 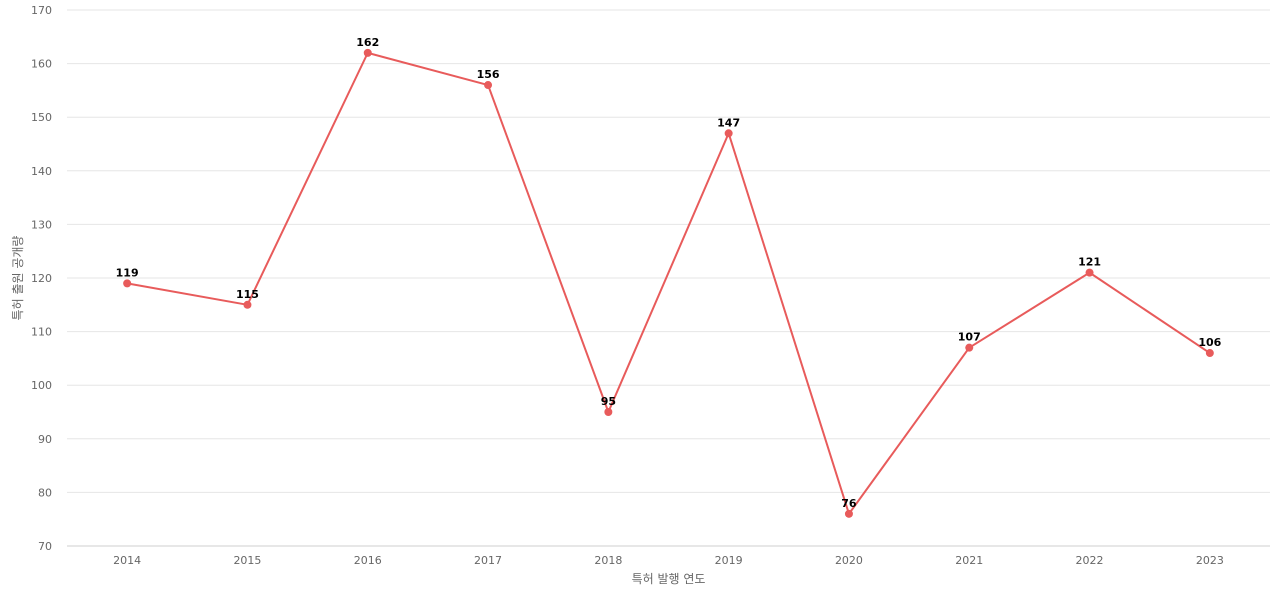 I want to click on data-label: 121, so click(x=1089, y=262).